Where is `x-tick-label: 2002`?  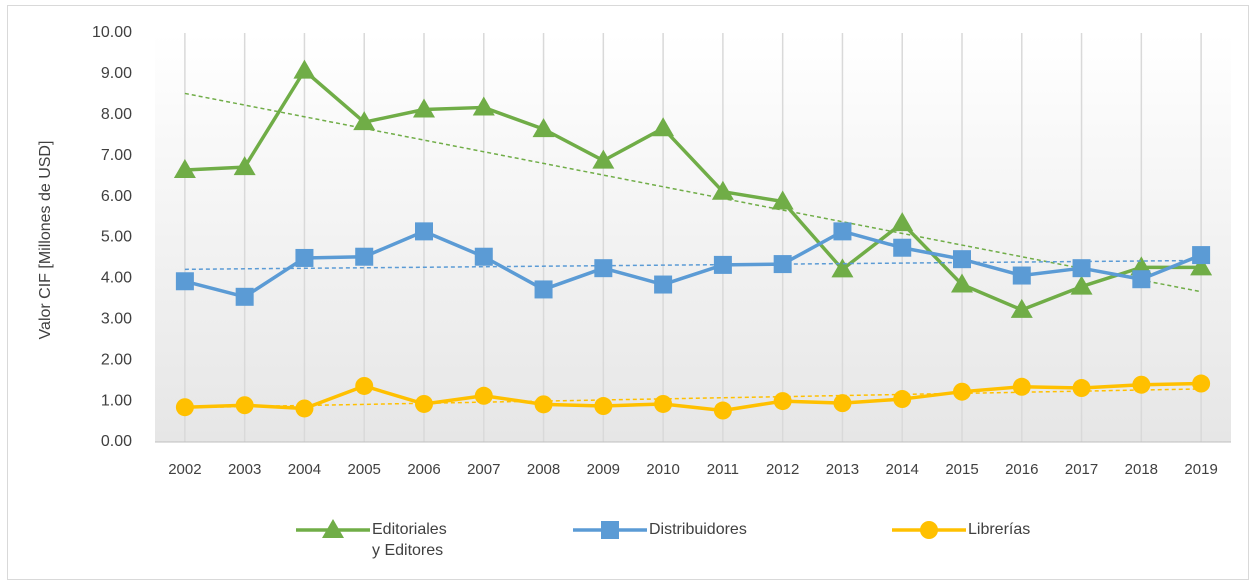
x-tick-label: 2002 is located at coordinates (184, 469).